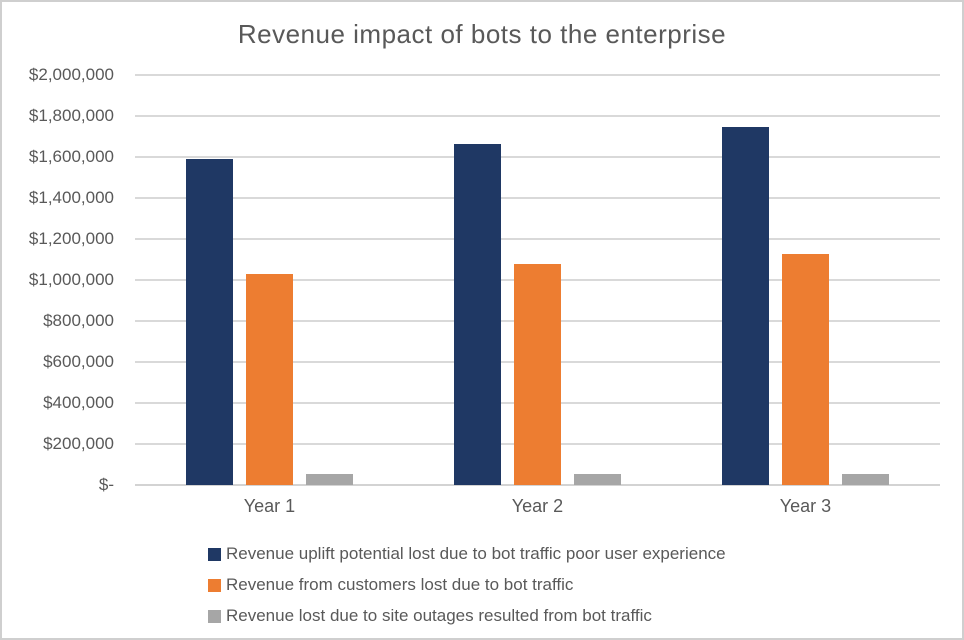  Describe the element at coordinates (78, 443) in the screenshot. I see `y-axis-tick-label: $200,000` at that location.